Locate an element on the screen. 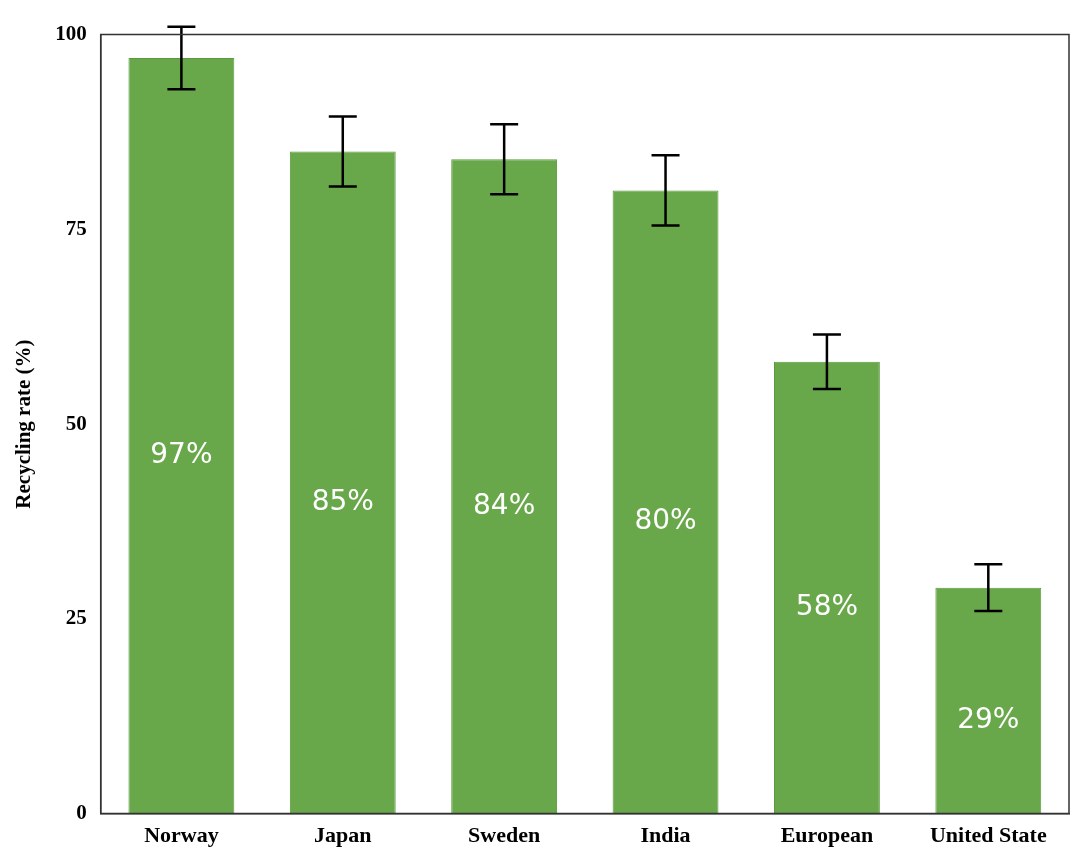 This screenshot has width=1085, height=868. x-tick-label: European is located at coordinates (827, 835).